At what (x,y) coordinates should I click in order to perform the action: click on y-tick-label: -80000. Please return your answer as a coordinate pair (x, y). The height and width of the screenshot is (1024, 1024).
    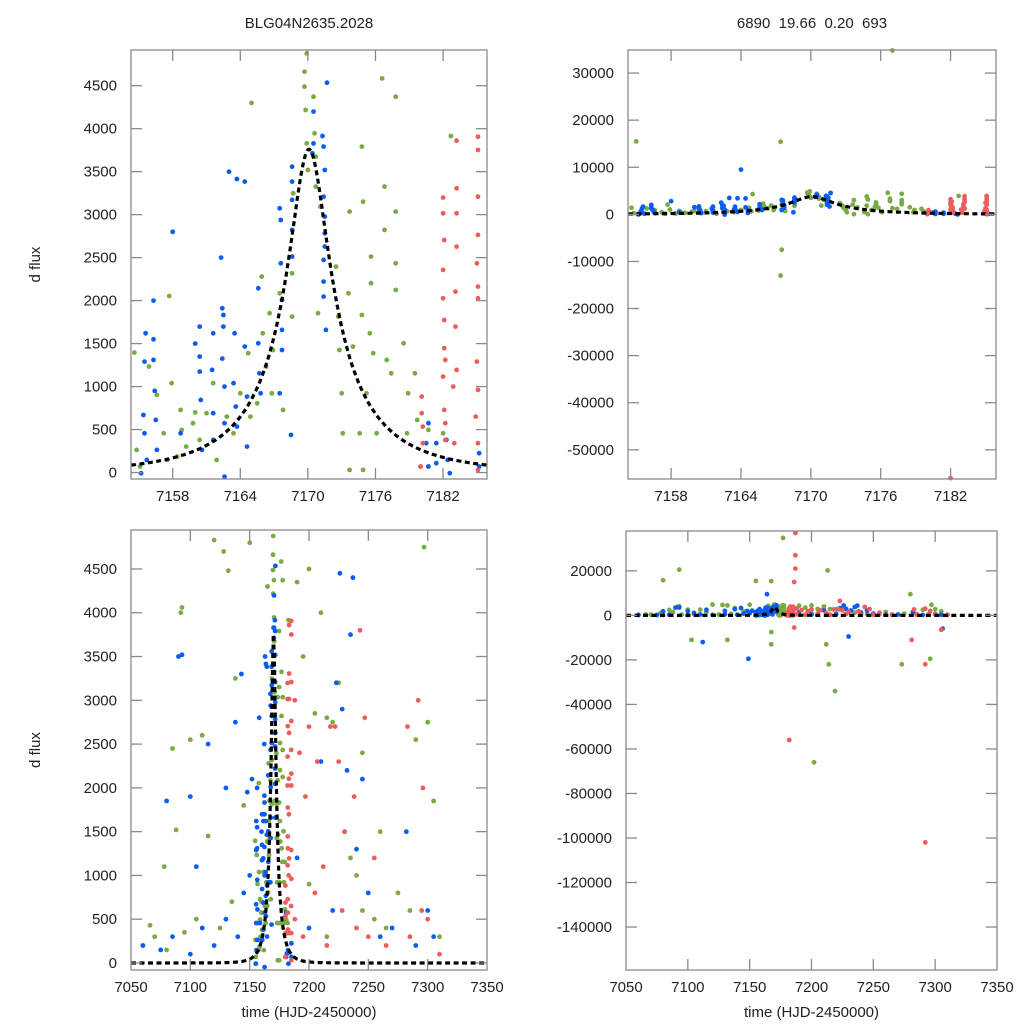
    Looking at the image, I should click on (588, 793).